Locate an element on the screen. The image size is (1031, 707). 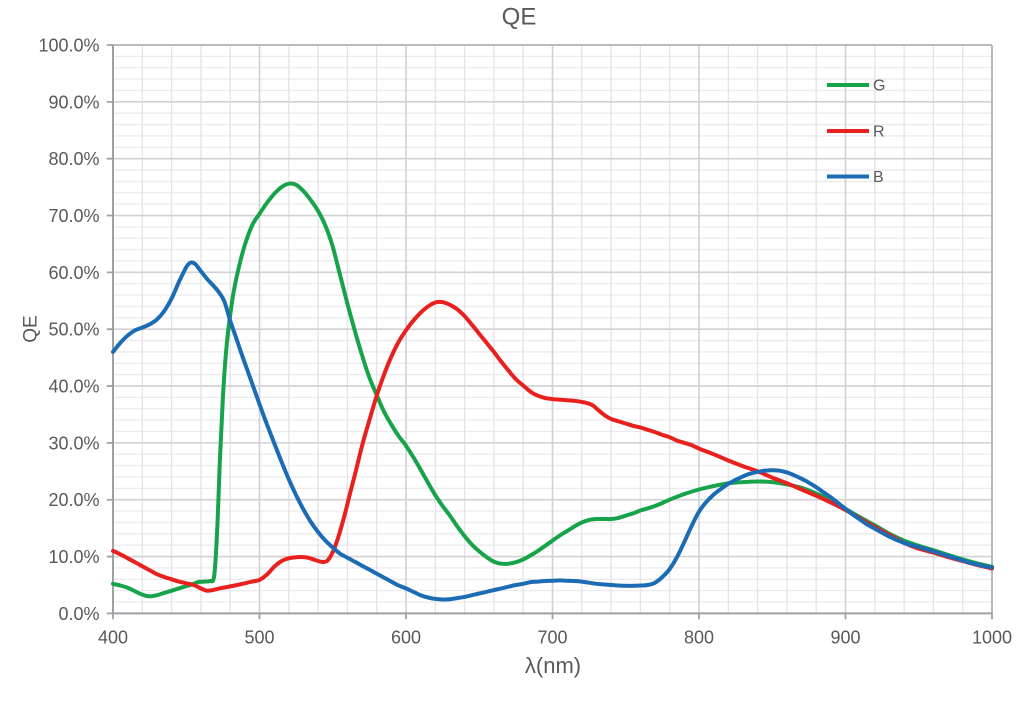
svg-text: 900 is located at coordinates (845, 638).